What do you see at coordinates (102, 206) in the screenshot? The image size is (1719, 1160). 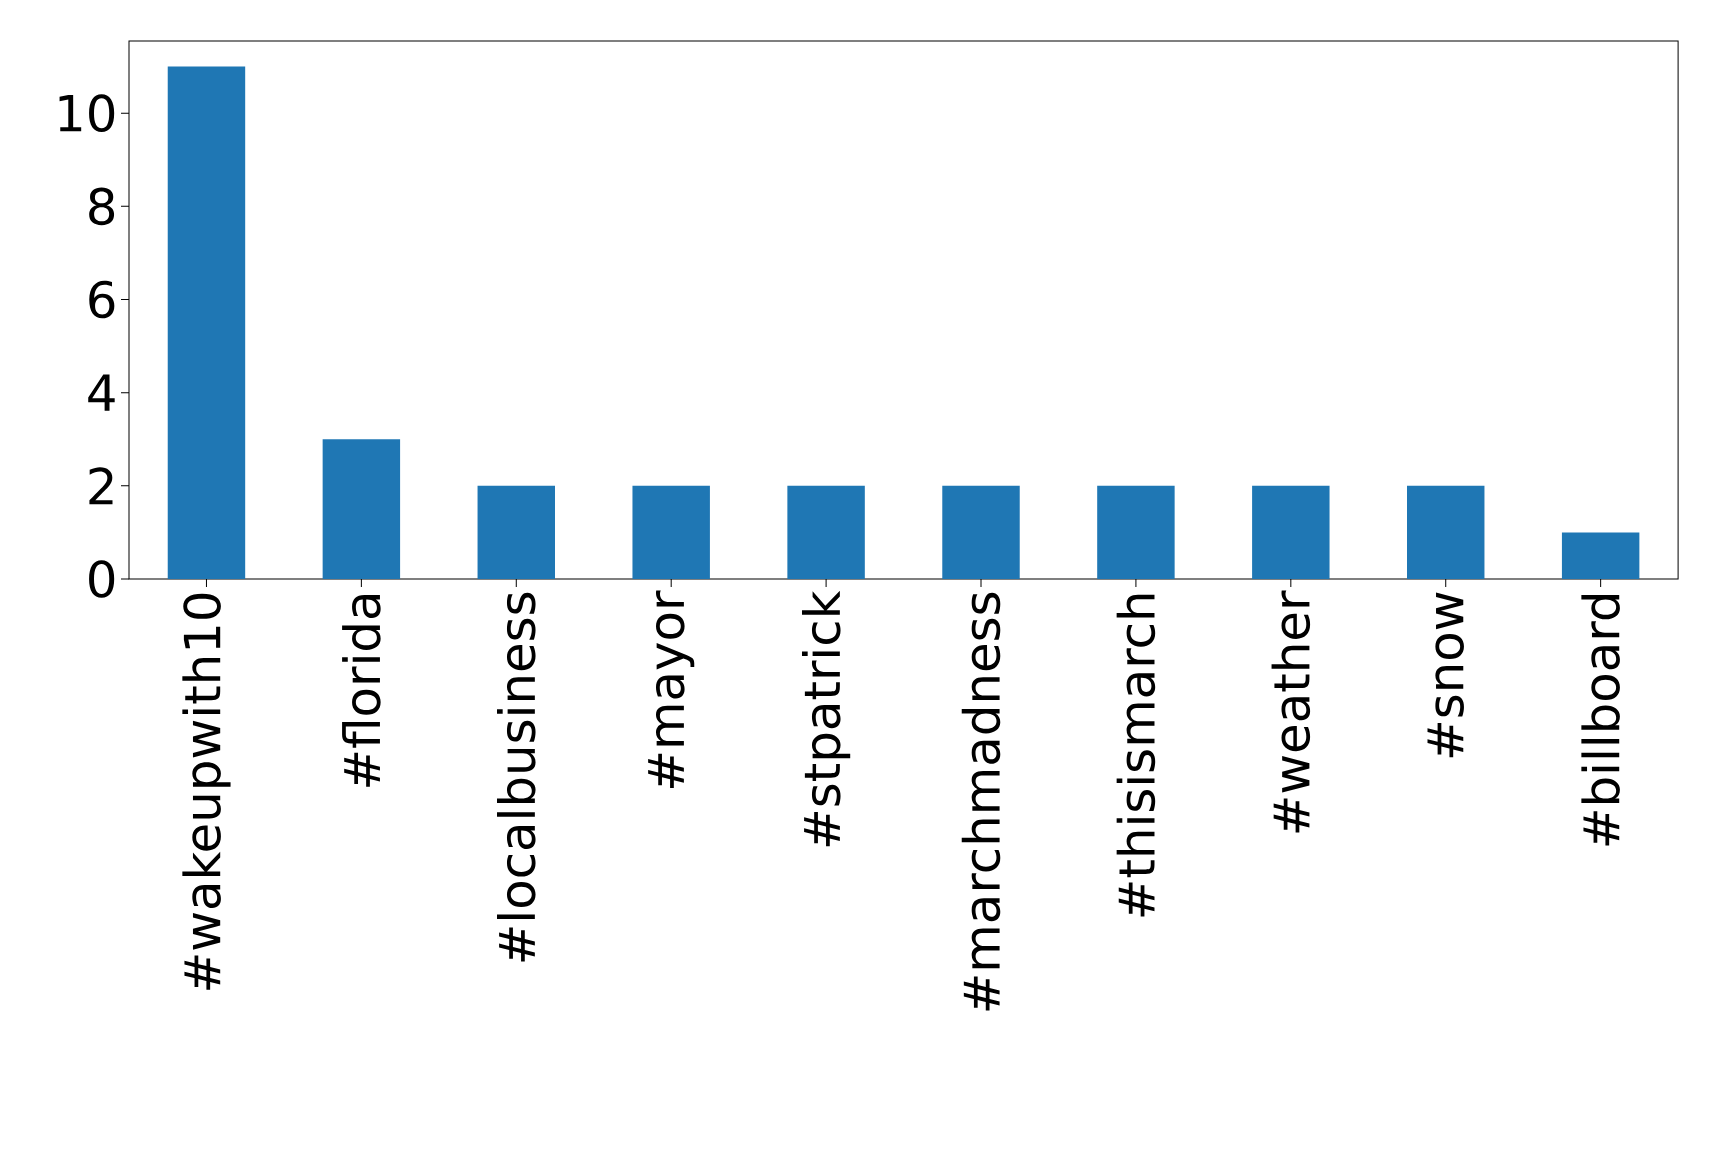 I see `y-tick-label: 8` at bounding box center [102, 206].